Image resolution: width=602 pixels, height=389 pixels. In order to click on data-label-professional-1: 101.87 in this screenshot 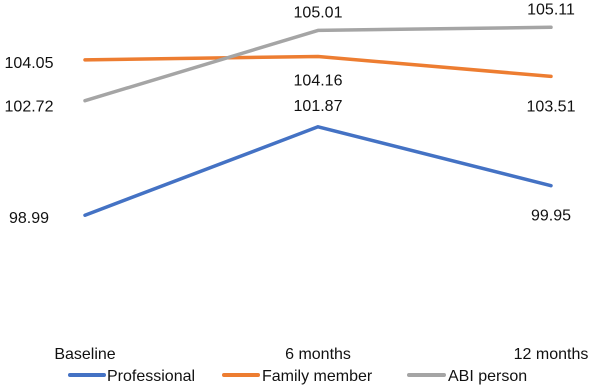, I will do `click(318, 106)`.